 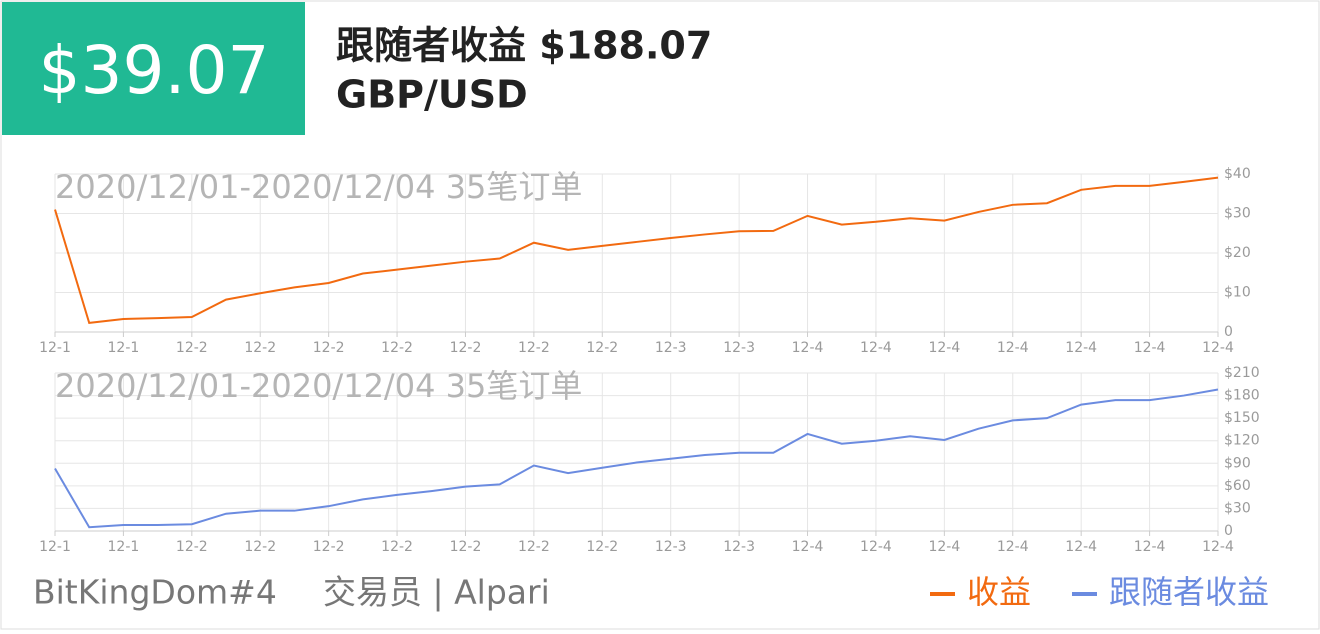 I want to click on y-tick-label: $20, so click(x=1237, y=253).